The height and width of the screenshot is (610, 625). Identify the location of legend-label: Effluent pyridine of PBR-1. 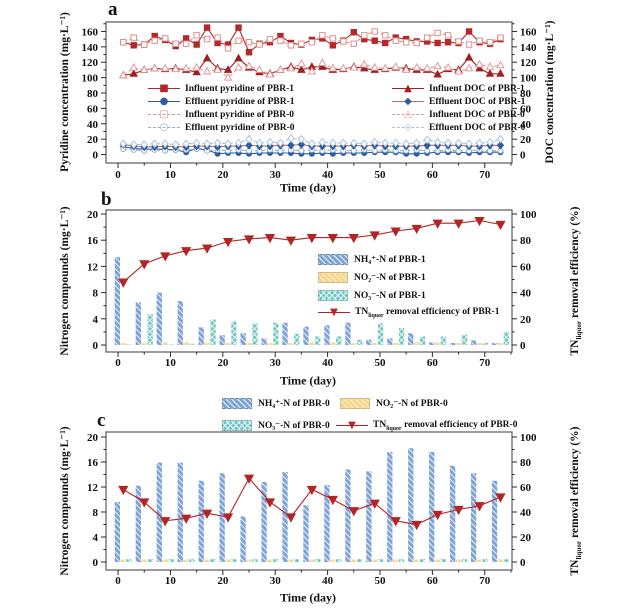
(240, 101).